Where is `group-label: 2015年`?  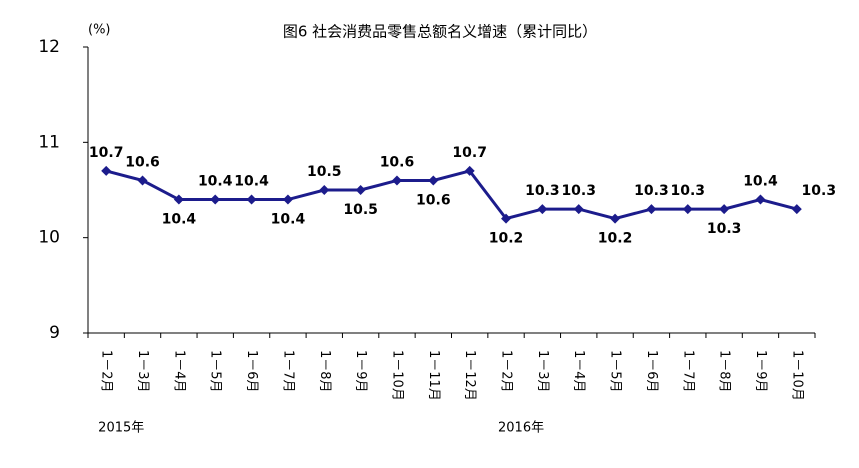
group-label: 2015年 is located at coordinates (121, 428).